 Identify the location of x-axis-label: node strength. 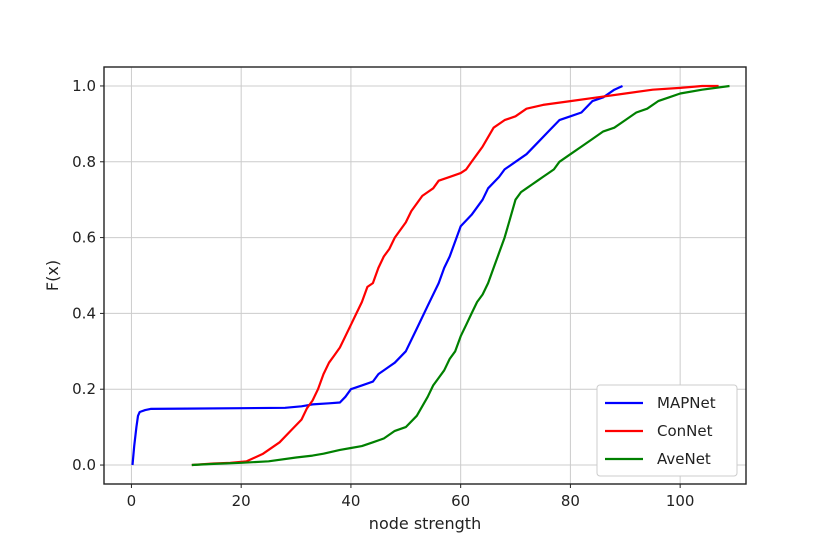
(425, 523).